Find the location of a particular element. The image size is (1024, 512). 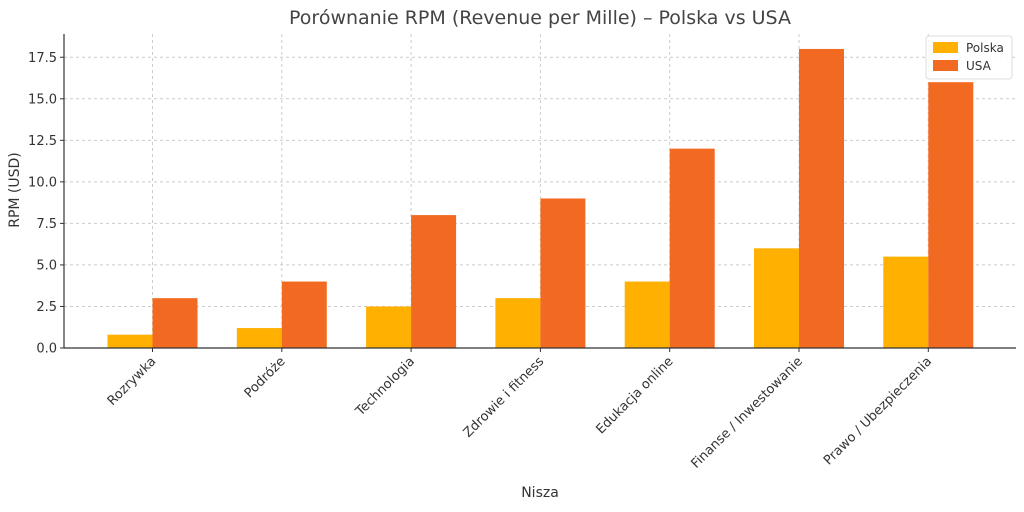

y-tick-label: 0.0 is located at coordinates (46, 349).